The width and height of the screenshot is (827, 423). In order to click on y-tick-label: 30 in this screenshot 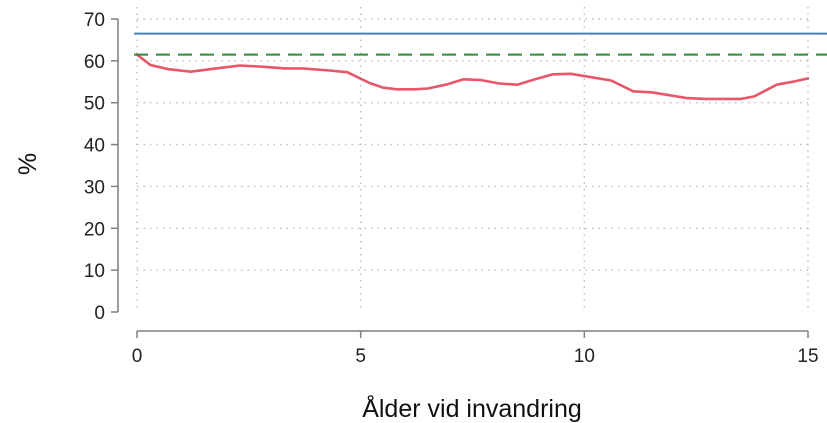, I will do `click(94, 187)`.